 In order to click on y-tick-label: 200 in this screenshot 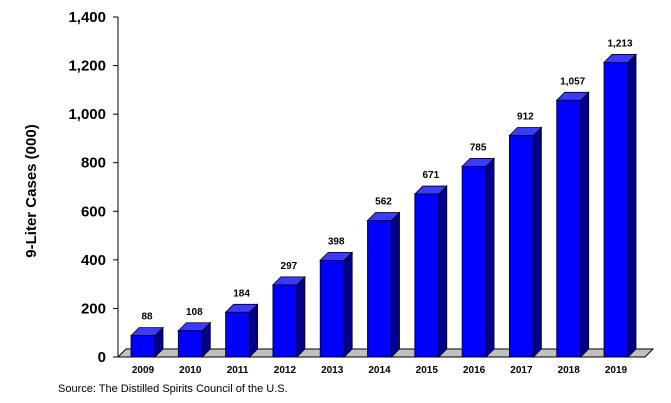, I will do `click(93, 308)`.